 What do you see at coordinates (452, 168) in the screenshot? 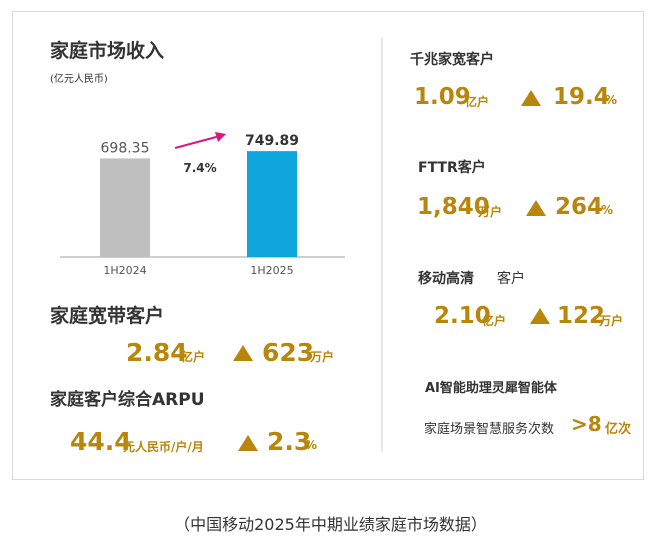
I see `fttr-title: FTTR客户` at bounding box center [452, 168].